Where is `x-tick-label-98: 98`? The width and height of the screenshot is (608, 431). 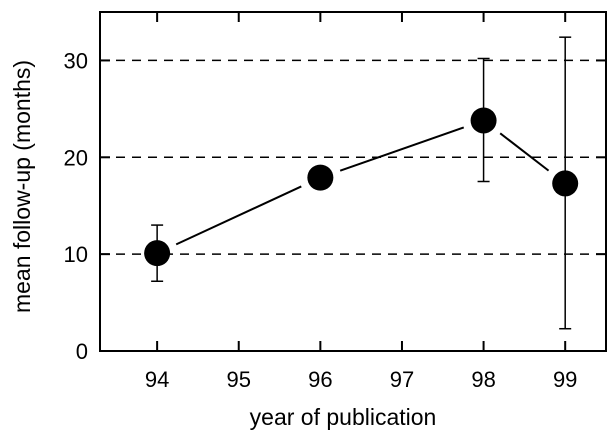 x-tick-label-98: 98 is located at coordinates (483, 379).